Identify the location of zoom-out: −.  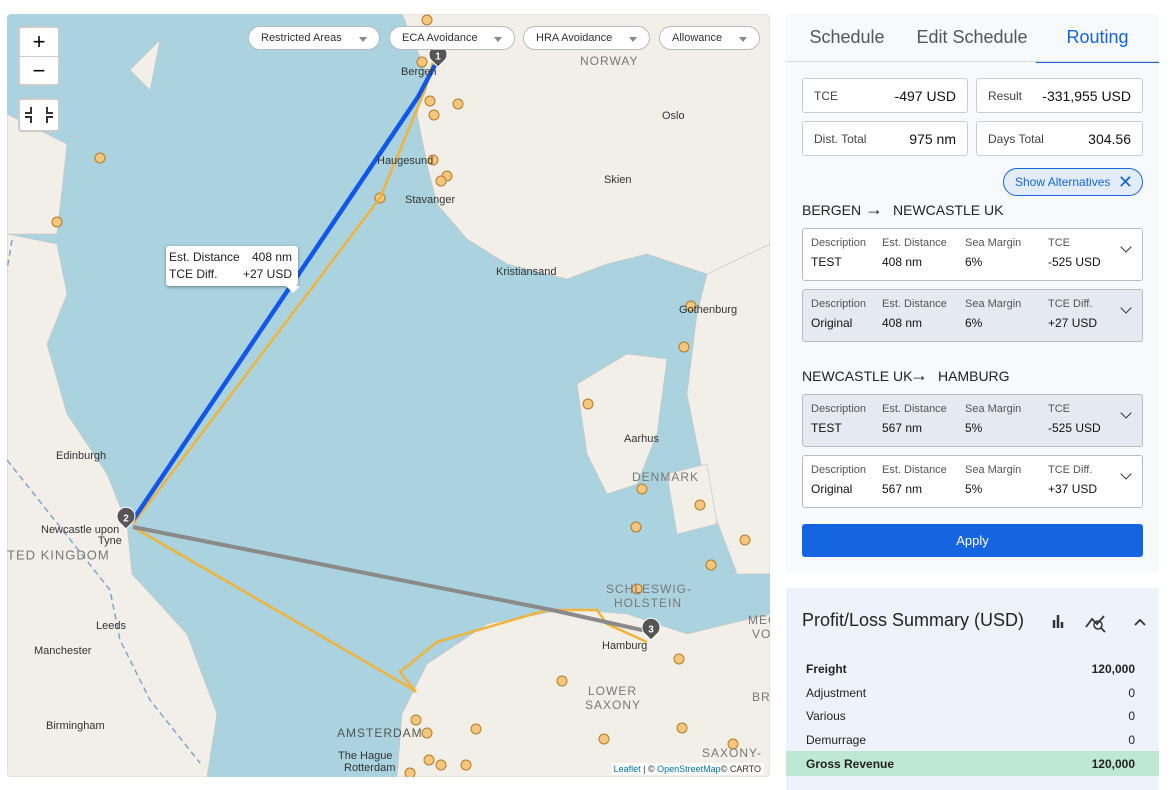
(39, 70).